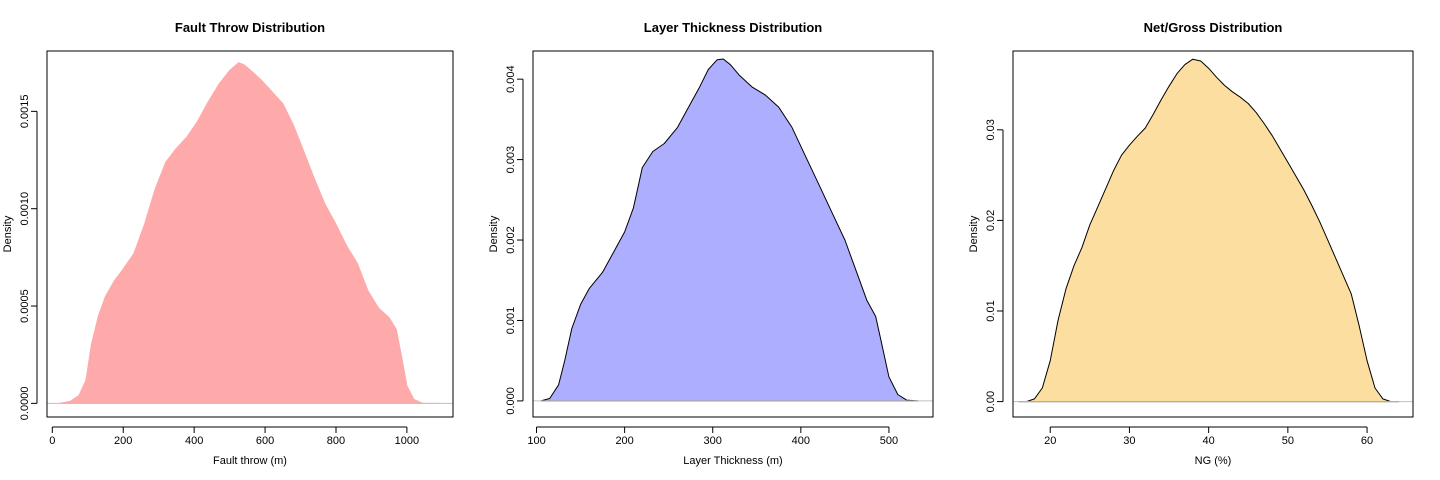  I want to click on chart1-x-tick-label: 800, so click(336, 441).